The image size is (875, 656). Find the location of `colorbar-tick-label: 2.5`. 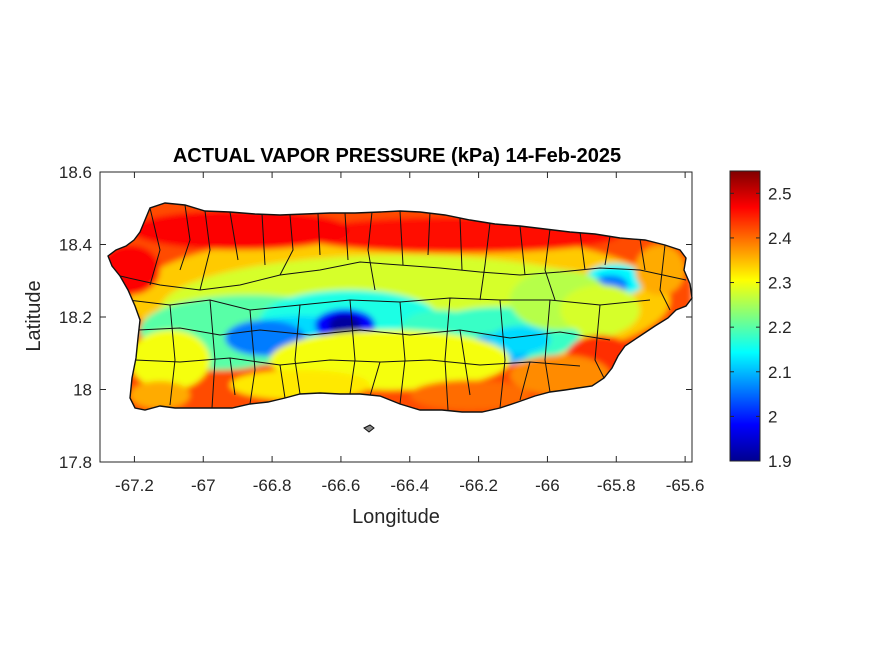

colorbar-tick-label: 2.5 is located at coordinates (780, 193).